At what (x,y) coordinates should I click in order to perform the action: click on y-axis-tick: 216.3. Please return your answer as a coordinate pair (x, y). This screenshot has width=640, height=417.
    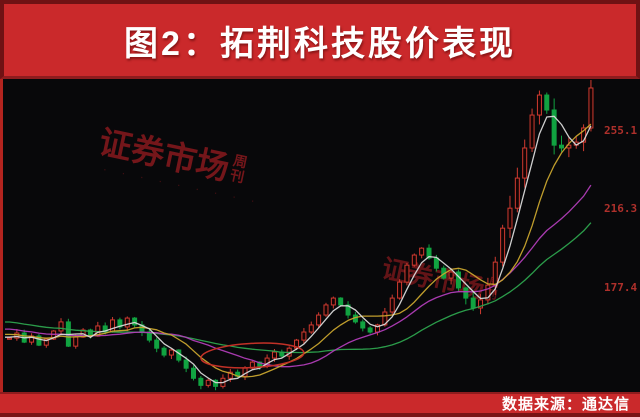
    Looking at the image, I should click on (621, 209).